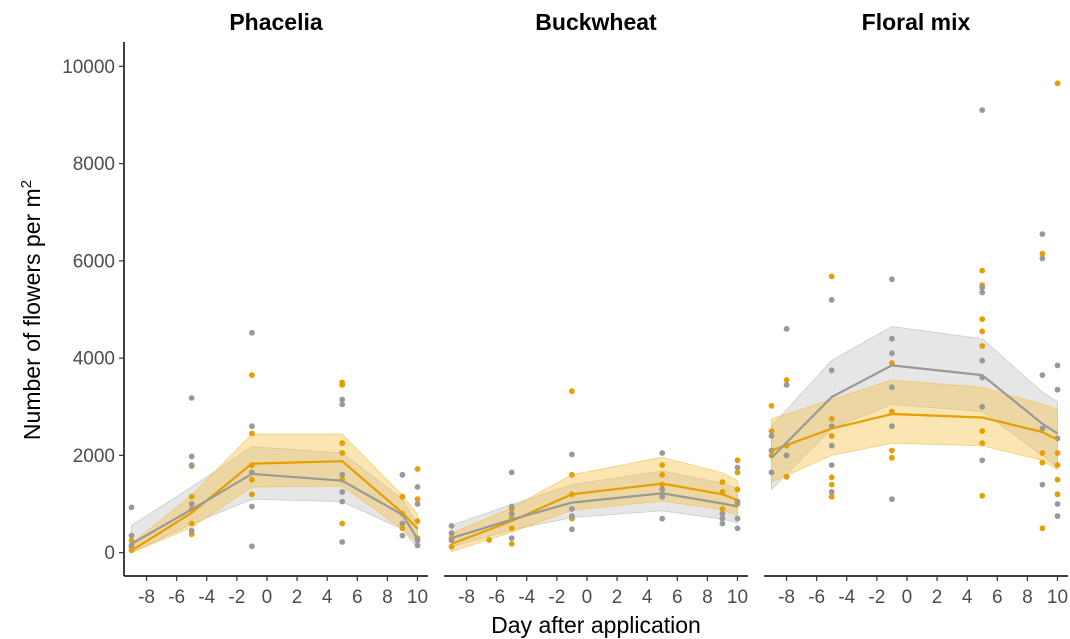 The width and height of the screenshot is (1070, 639). What do you see at coordinates (596, 22) in the screenshot?
I see `panel-title: Buckwheat` at bounding box center [596, 22].